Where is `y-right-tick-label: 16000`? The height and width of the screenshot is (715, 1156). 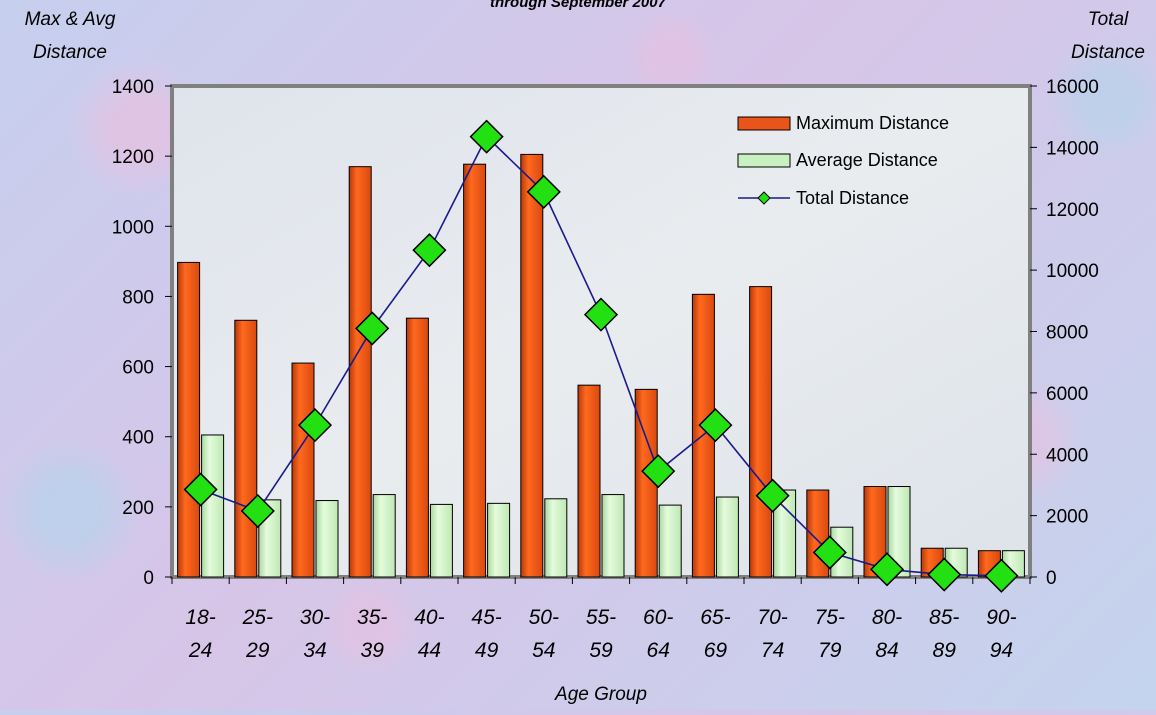
y-right-tick-label: 16000 is located at coordinates (1072, 87).